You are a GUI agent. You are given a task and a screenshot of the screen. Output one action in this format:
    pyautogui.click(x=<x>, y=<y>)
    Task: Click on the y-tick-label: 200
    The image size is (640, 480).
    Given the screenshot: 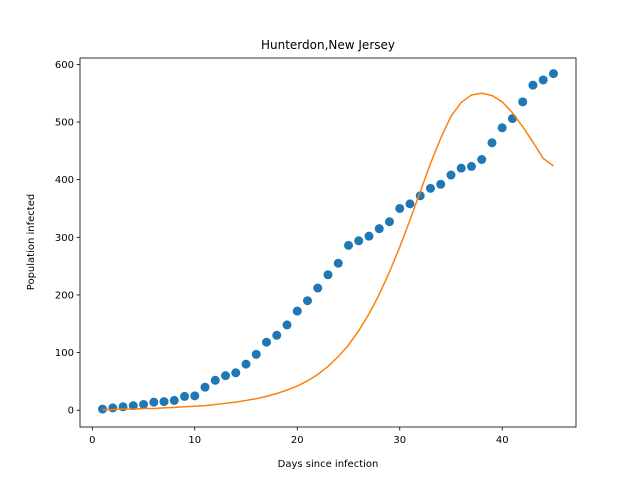 What is the action you would take?
    pyautogui.click(x=64, y=295)
    